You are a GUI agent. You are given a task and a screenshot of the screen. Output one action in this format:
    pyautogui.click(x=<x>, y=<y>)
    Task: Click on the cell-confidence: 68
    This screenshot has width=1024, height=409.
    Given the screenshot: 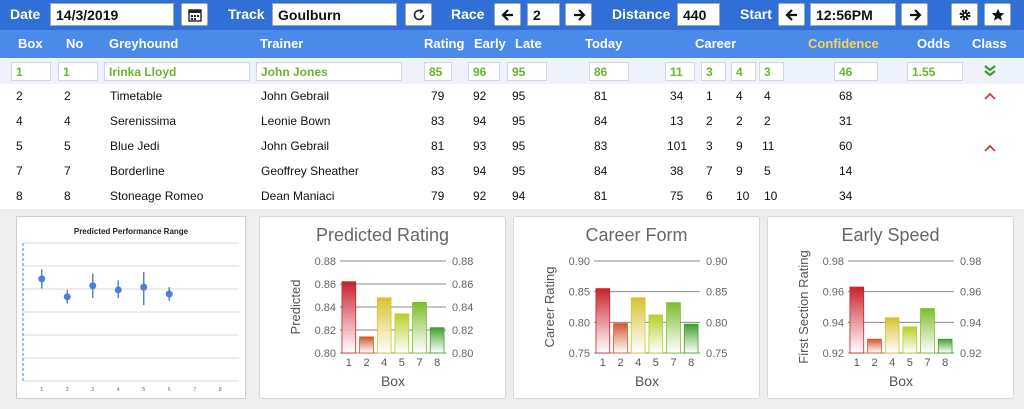 What is the action you would take?
    pyautogui.click(x=846, y=96)
    